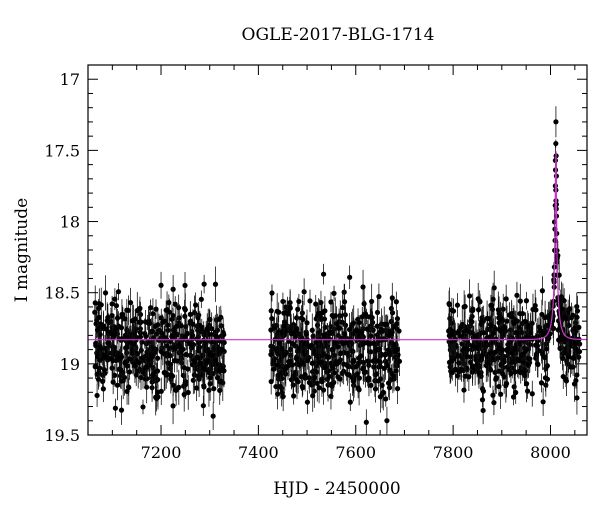 The width and height of the screenshot is (600, 512). Describe the element at coordinates (337, 489) in the screenshot. I see `x-axis-label: HJD - 2450000` at that location.